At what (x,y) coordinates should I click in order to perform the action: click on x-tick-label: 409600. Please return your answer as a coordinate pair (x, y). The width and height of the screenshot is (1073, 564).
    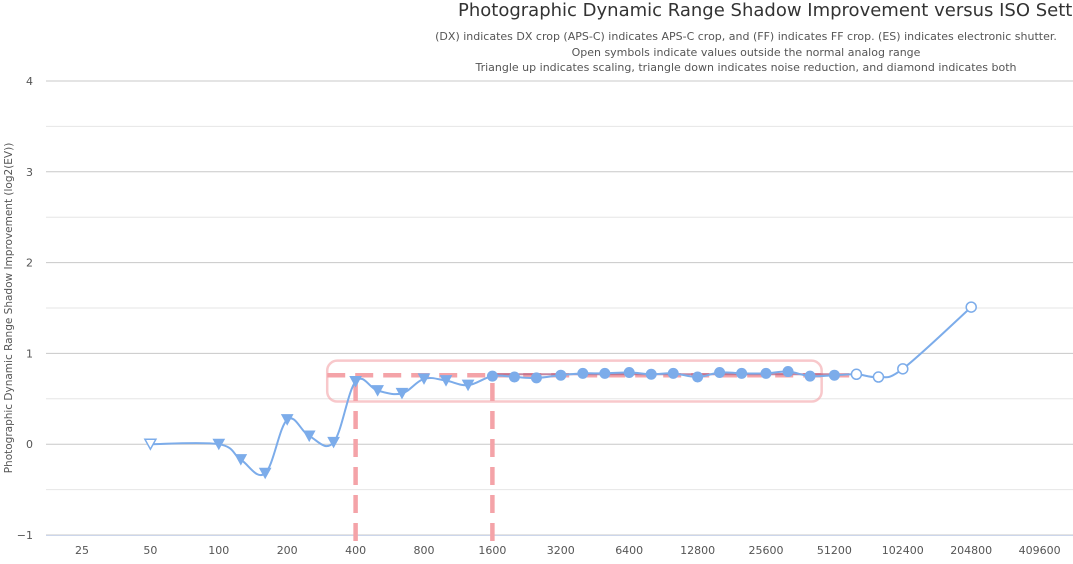
    Looking at the image, I should click on (1040, 550).